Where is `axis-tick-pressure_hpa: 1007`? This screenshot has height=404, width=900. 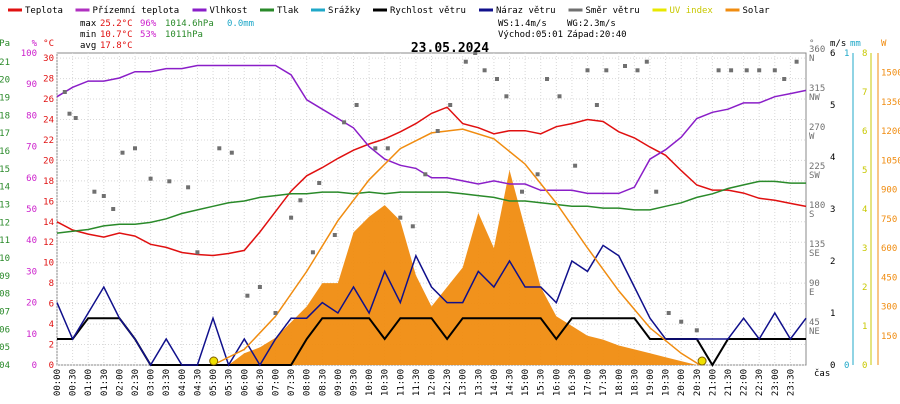
axis-tick-pressure_hpa: 1007 is located at coordinates (5, 313).